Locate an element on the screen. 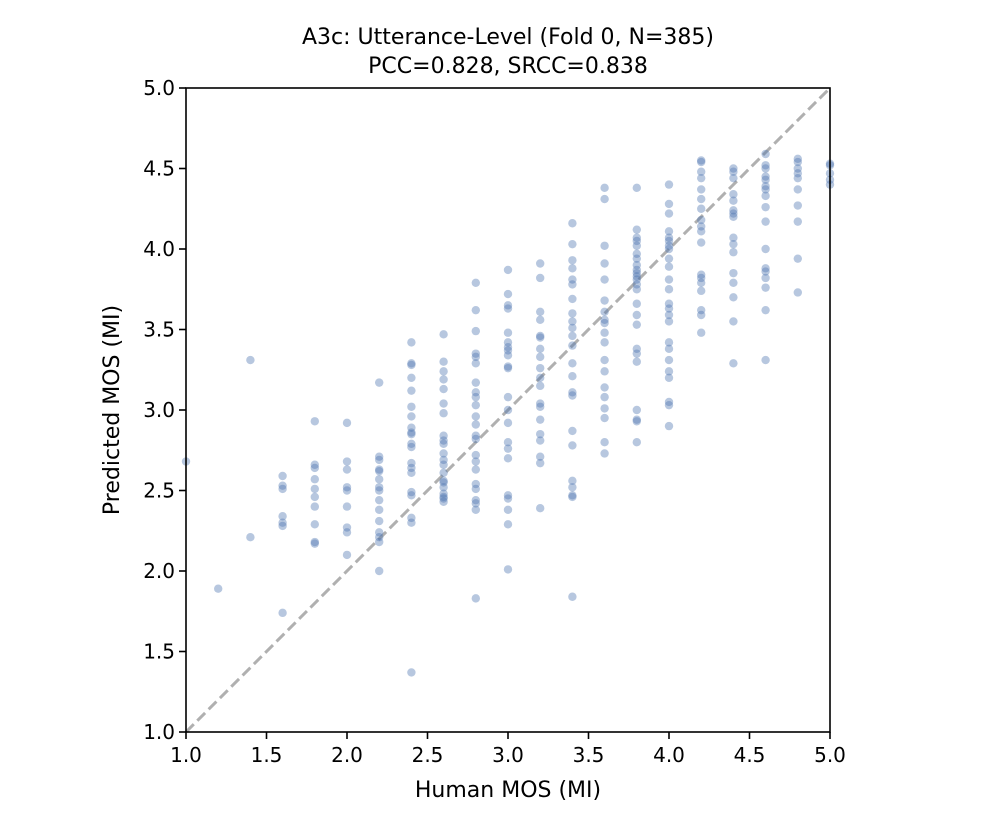  y-tick-label: 2.0 is located at coordinates (159, 571).